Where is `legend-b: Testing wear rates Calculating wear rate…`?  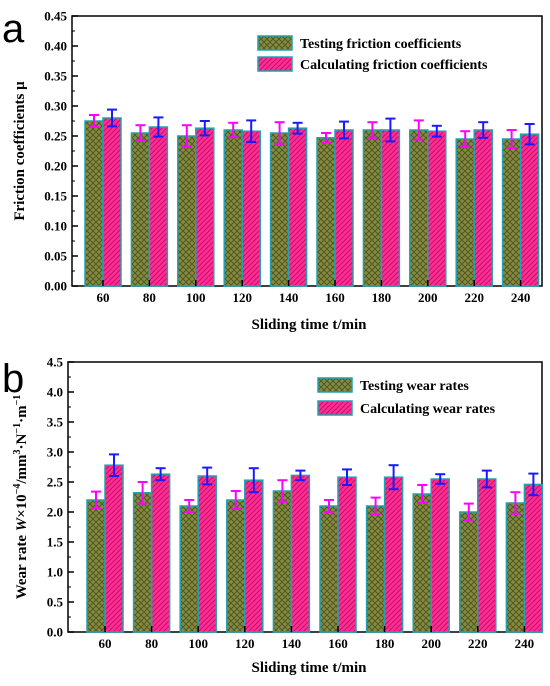
legend-b: Testing wear rates Calculating wear rate… is located at coordinates (406, 397).